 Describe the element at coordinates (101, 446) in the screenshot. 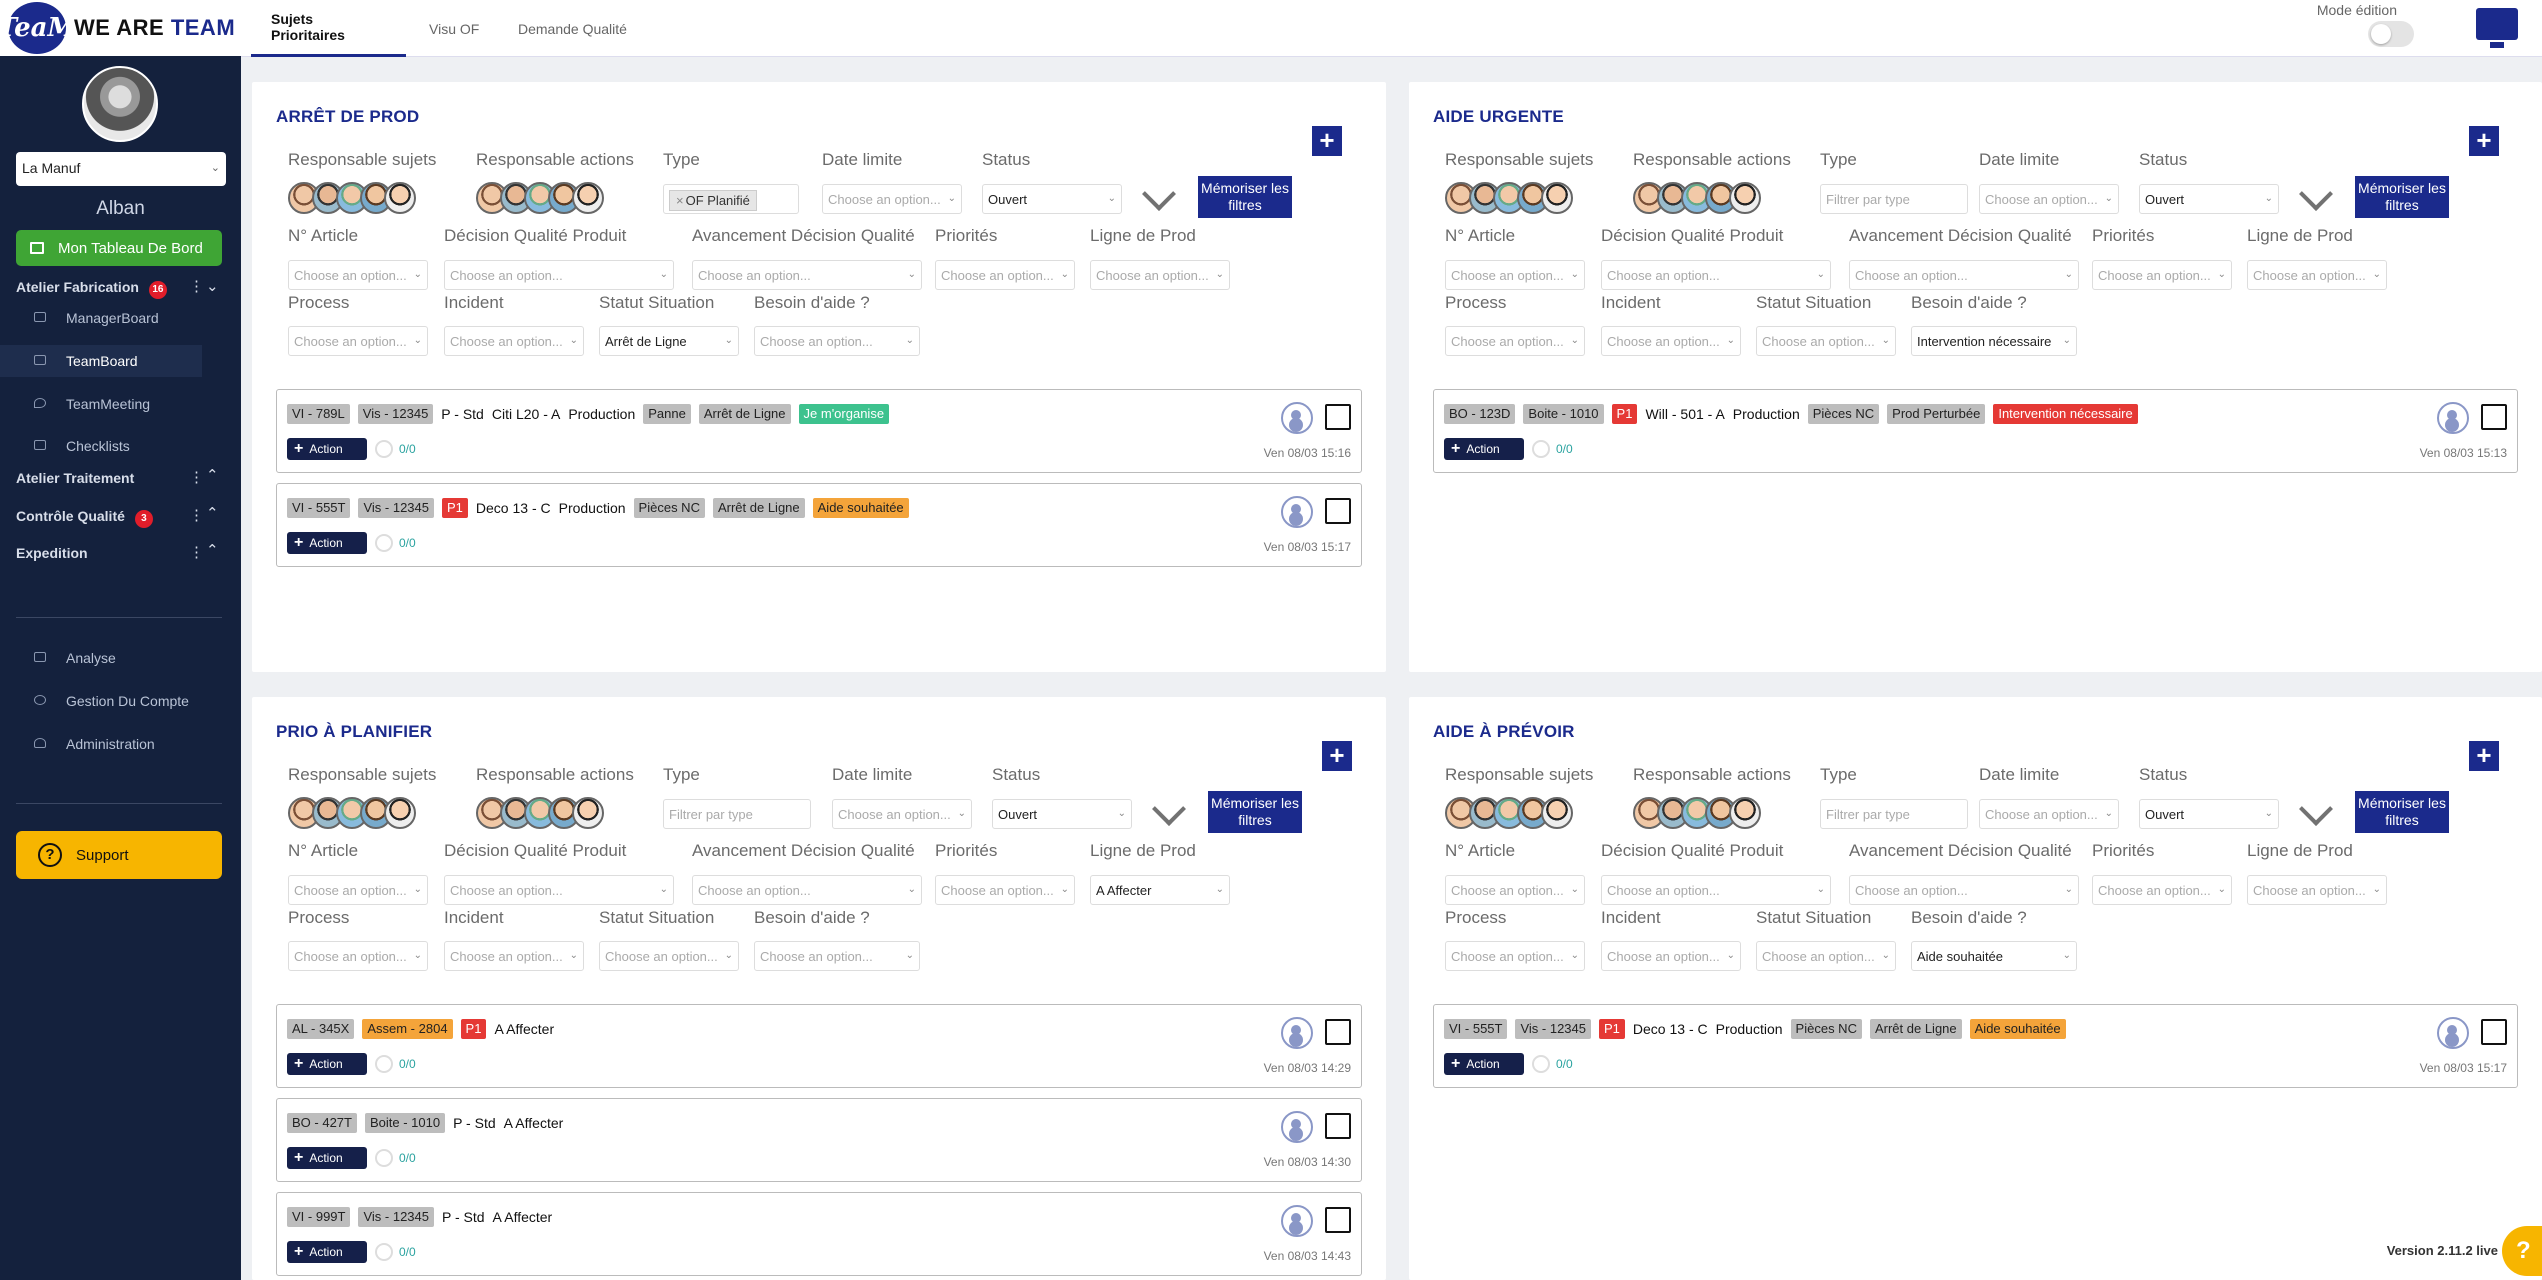

I see `sidebar-item-checklists: Checklists` at that location.